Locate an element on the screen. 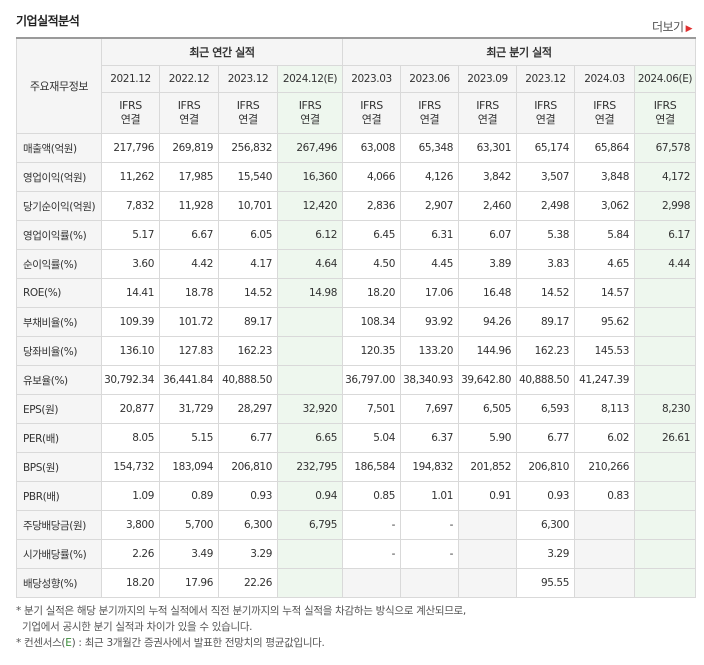  table-cell: 65,174 is located at coordinates (545, 148).